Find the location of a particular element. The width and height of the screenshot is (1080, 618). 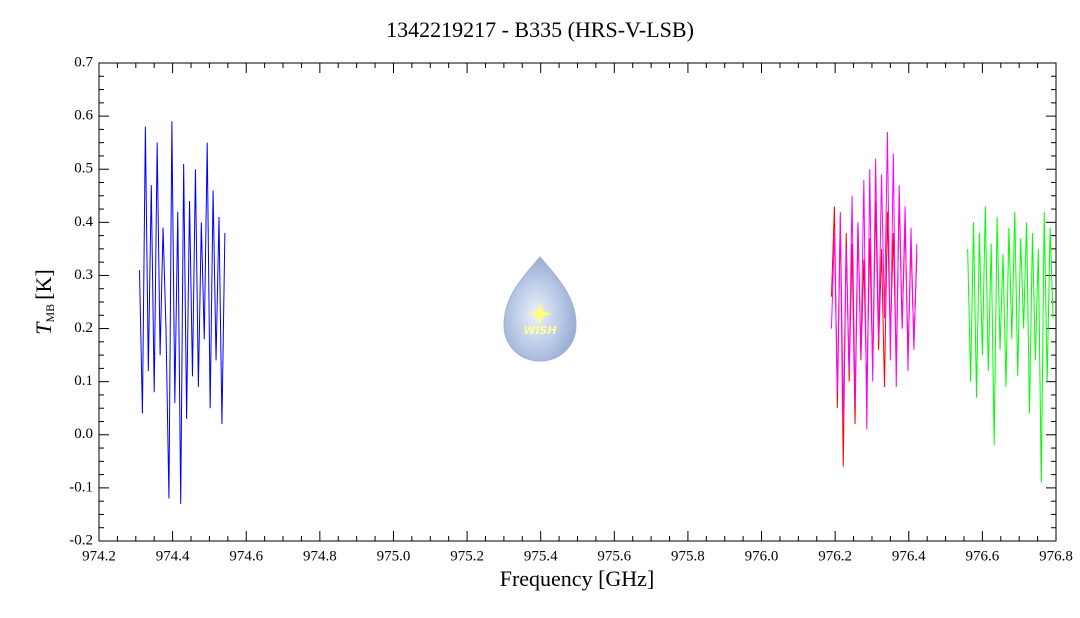

x-tick-label: 976.0 is located at coordinates (762, 556).